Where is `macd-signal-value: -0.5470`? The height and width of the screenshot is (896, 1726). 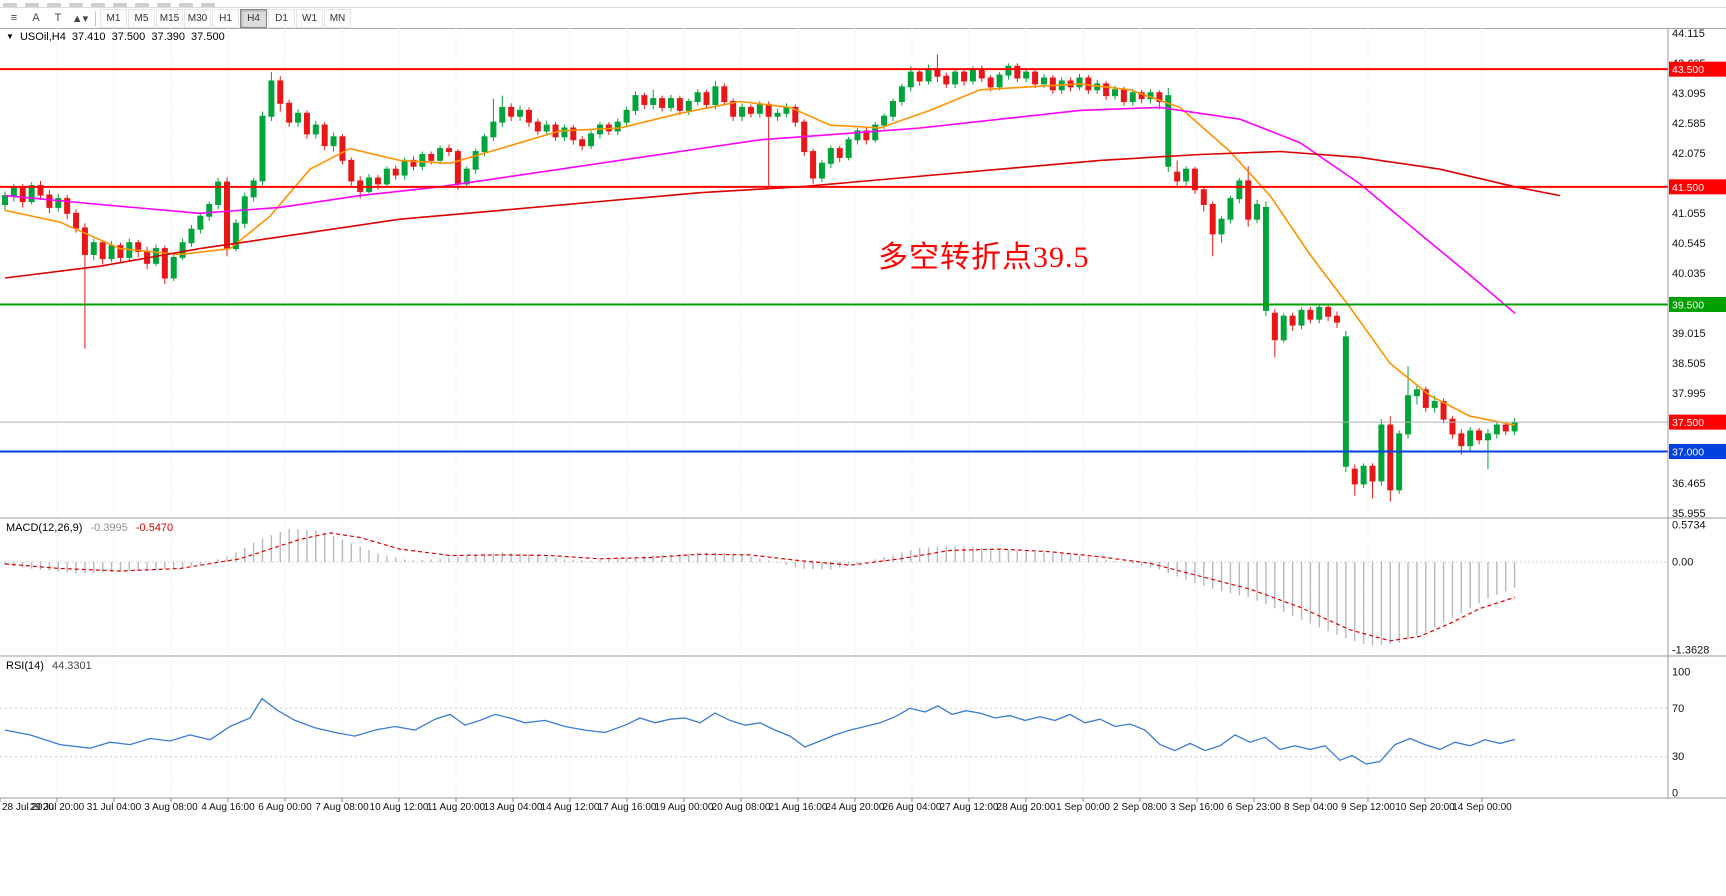
macd-signal-value: -0.5470 is located at coordinates (154, 528).